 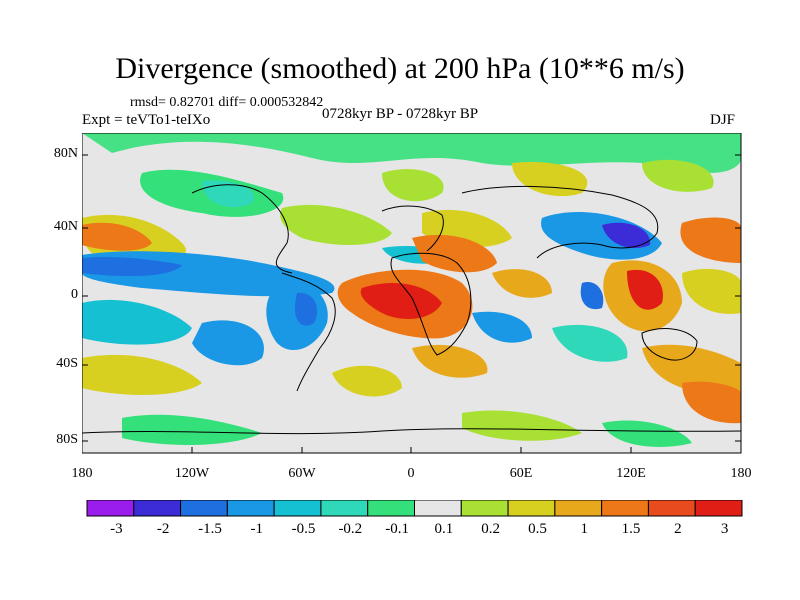 I want to click on period-label: 0728kyr BP - 0728kyr BP, so click(x=400, y=114).